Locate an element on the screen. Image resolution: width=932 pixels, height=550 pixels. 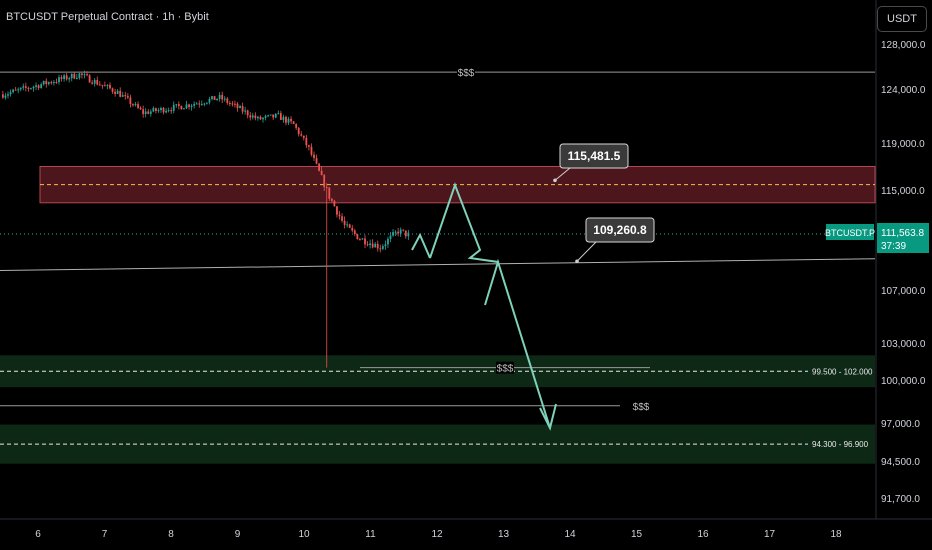
time-axis-bg is located at coordinates (466, 534).